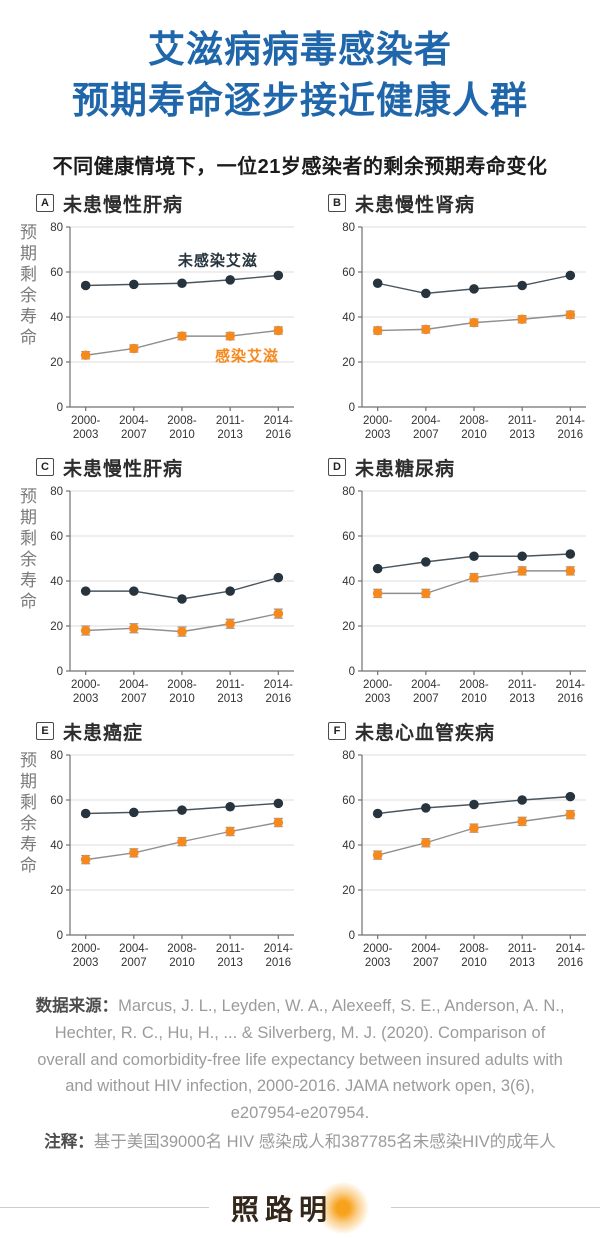 The image size is (600, 1239). I want to click on panel-title: 未患慢性肾病, so click(415, 205).